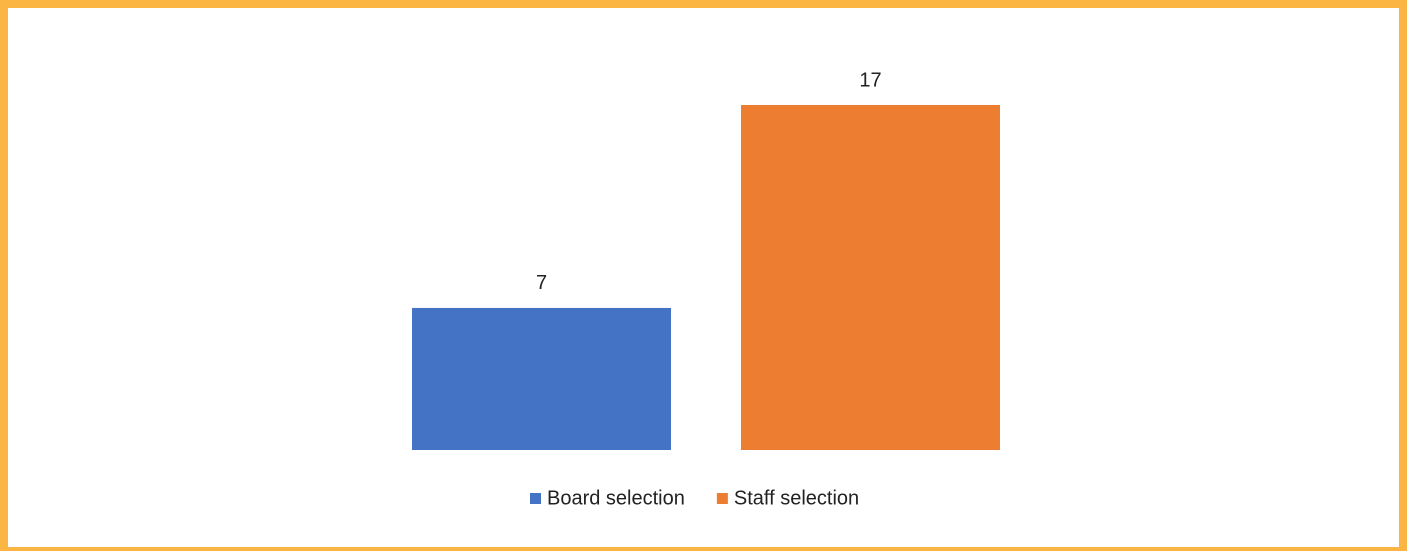 This screenshot has width=1407, height=551. What do you see at coordinates (541, 283) in the screenshot?
I see `data-label: 7` at bounding box center [541, 283].